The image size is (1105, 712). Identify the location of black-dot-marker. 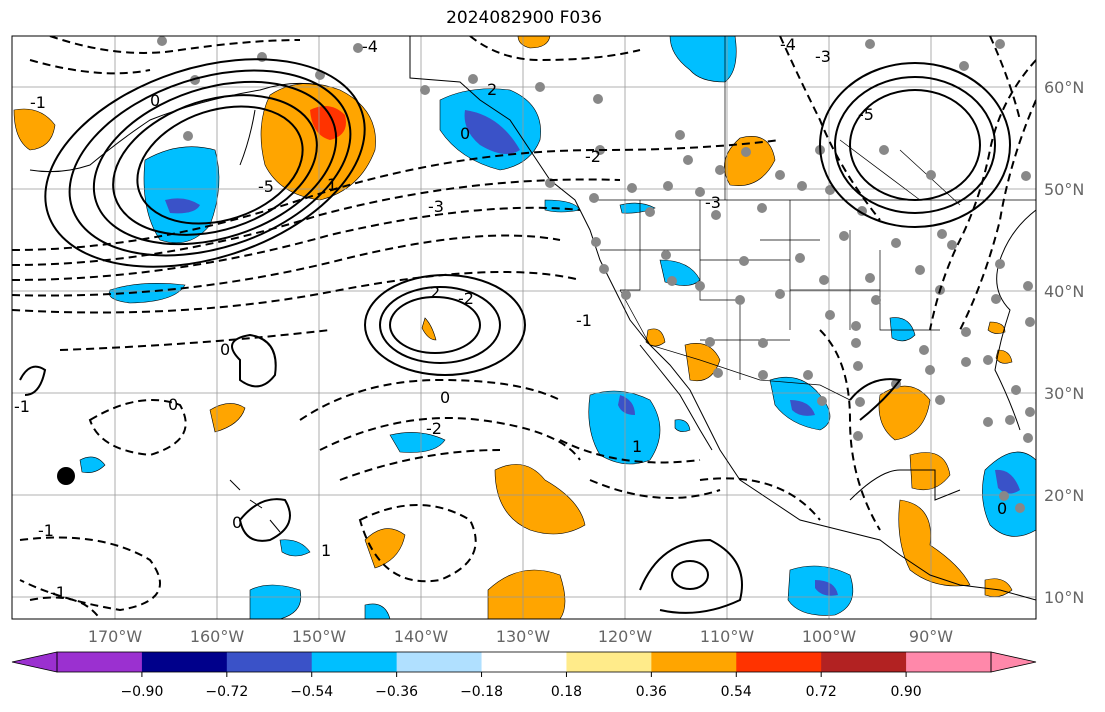
(66, 476).